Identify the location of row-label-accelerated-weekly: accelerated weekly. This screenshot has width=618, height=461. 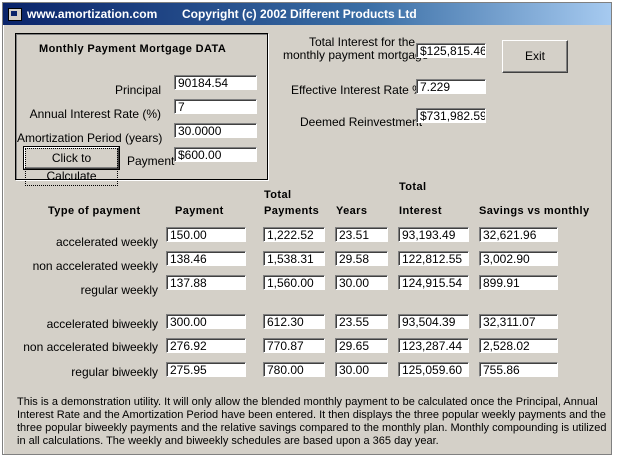
(106, 242).